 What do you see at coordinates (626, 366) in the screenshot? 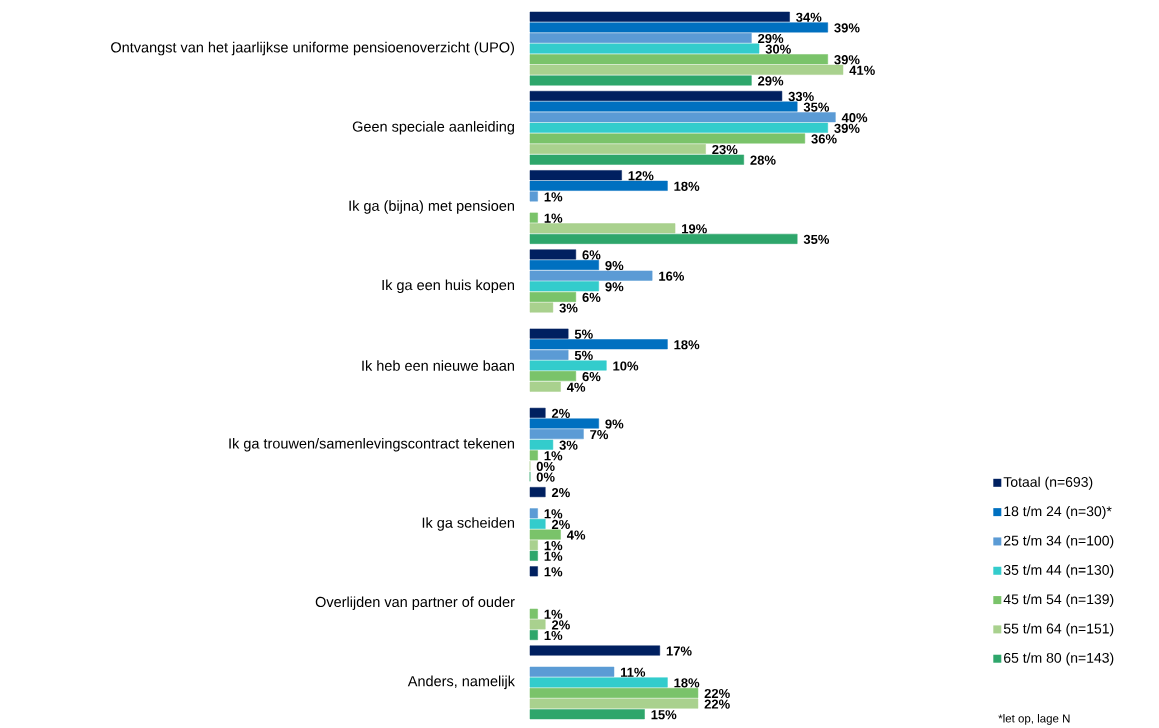
I see `data-label: 10%` at bounding box center [626, 366].